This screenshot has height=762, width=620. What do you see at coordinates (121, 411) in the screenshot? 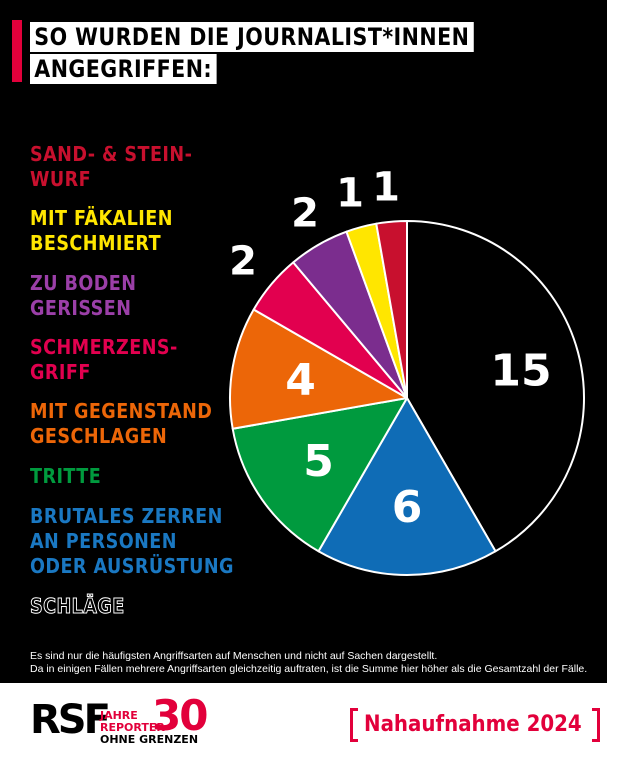
I see `legend-item-4-line-0: MIT GEGENSTAND` at bounding box center [121, 411].